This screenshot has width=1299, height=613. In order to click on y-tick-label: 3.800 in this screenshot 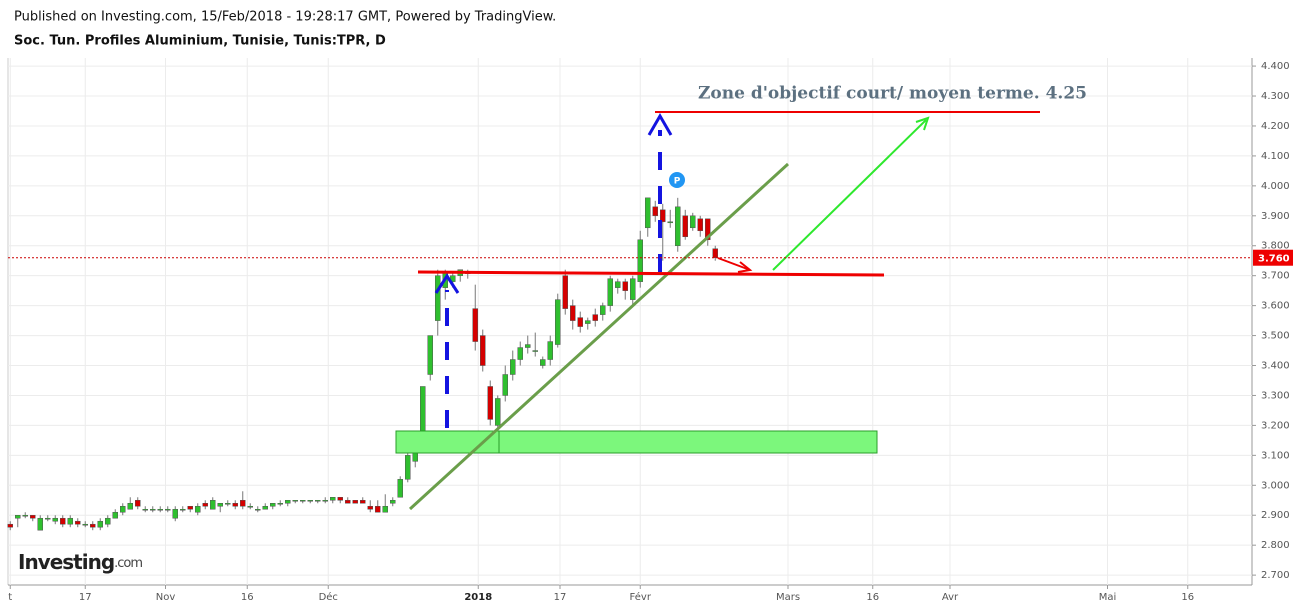, I will do `click(1275, 246)`.